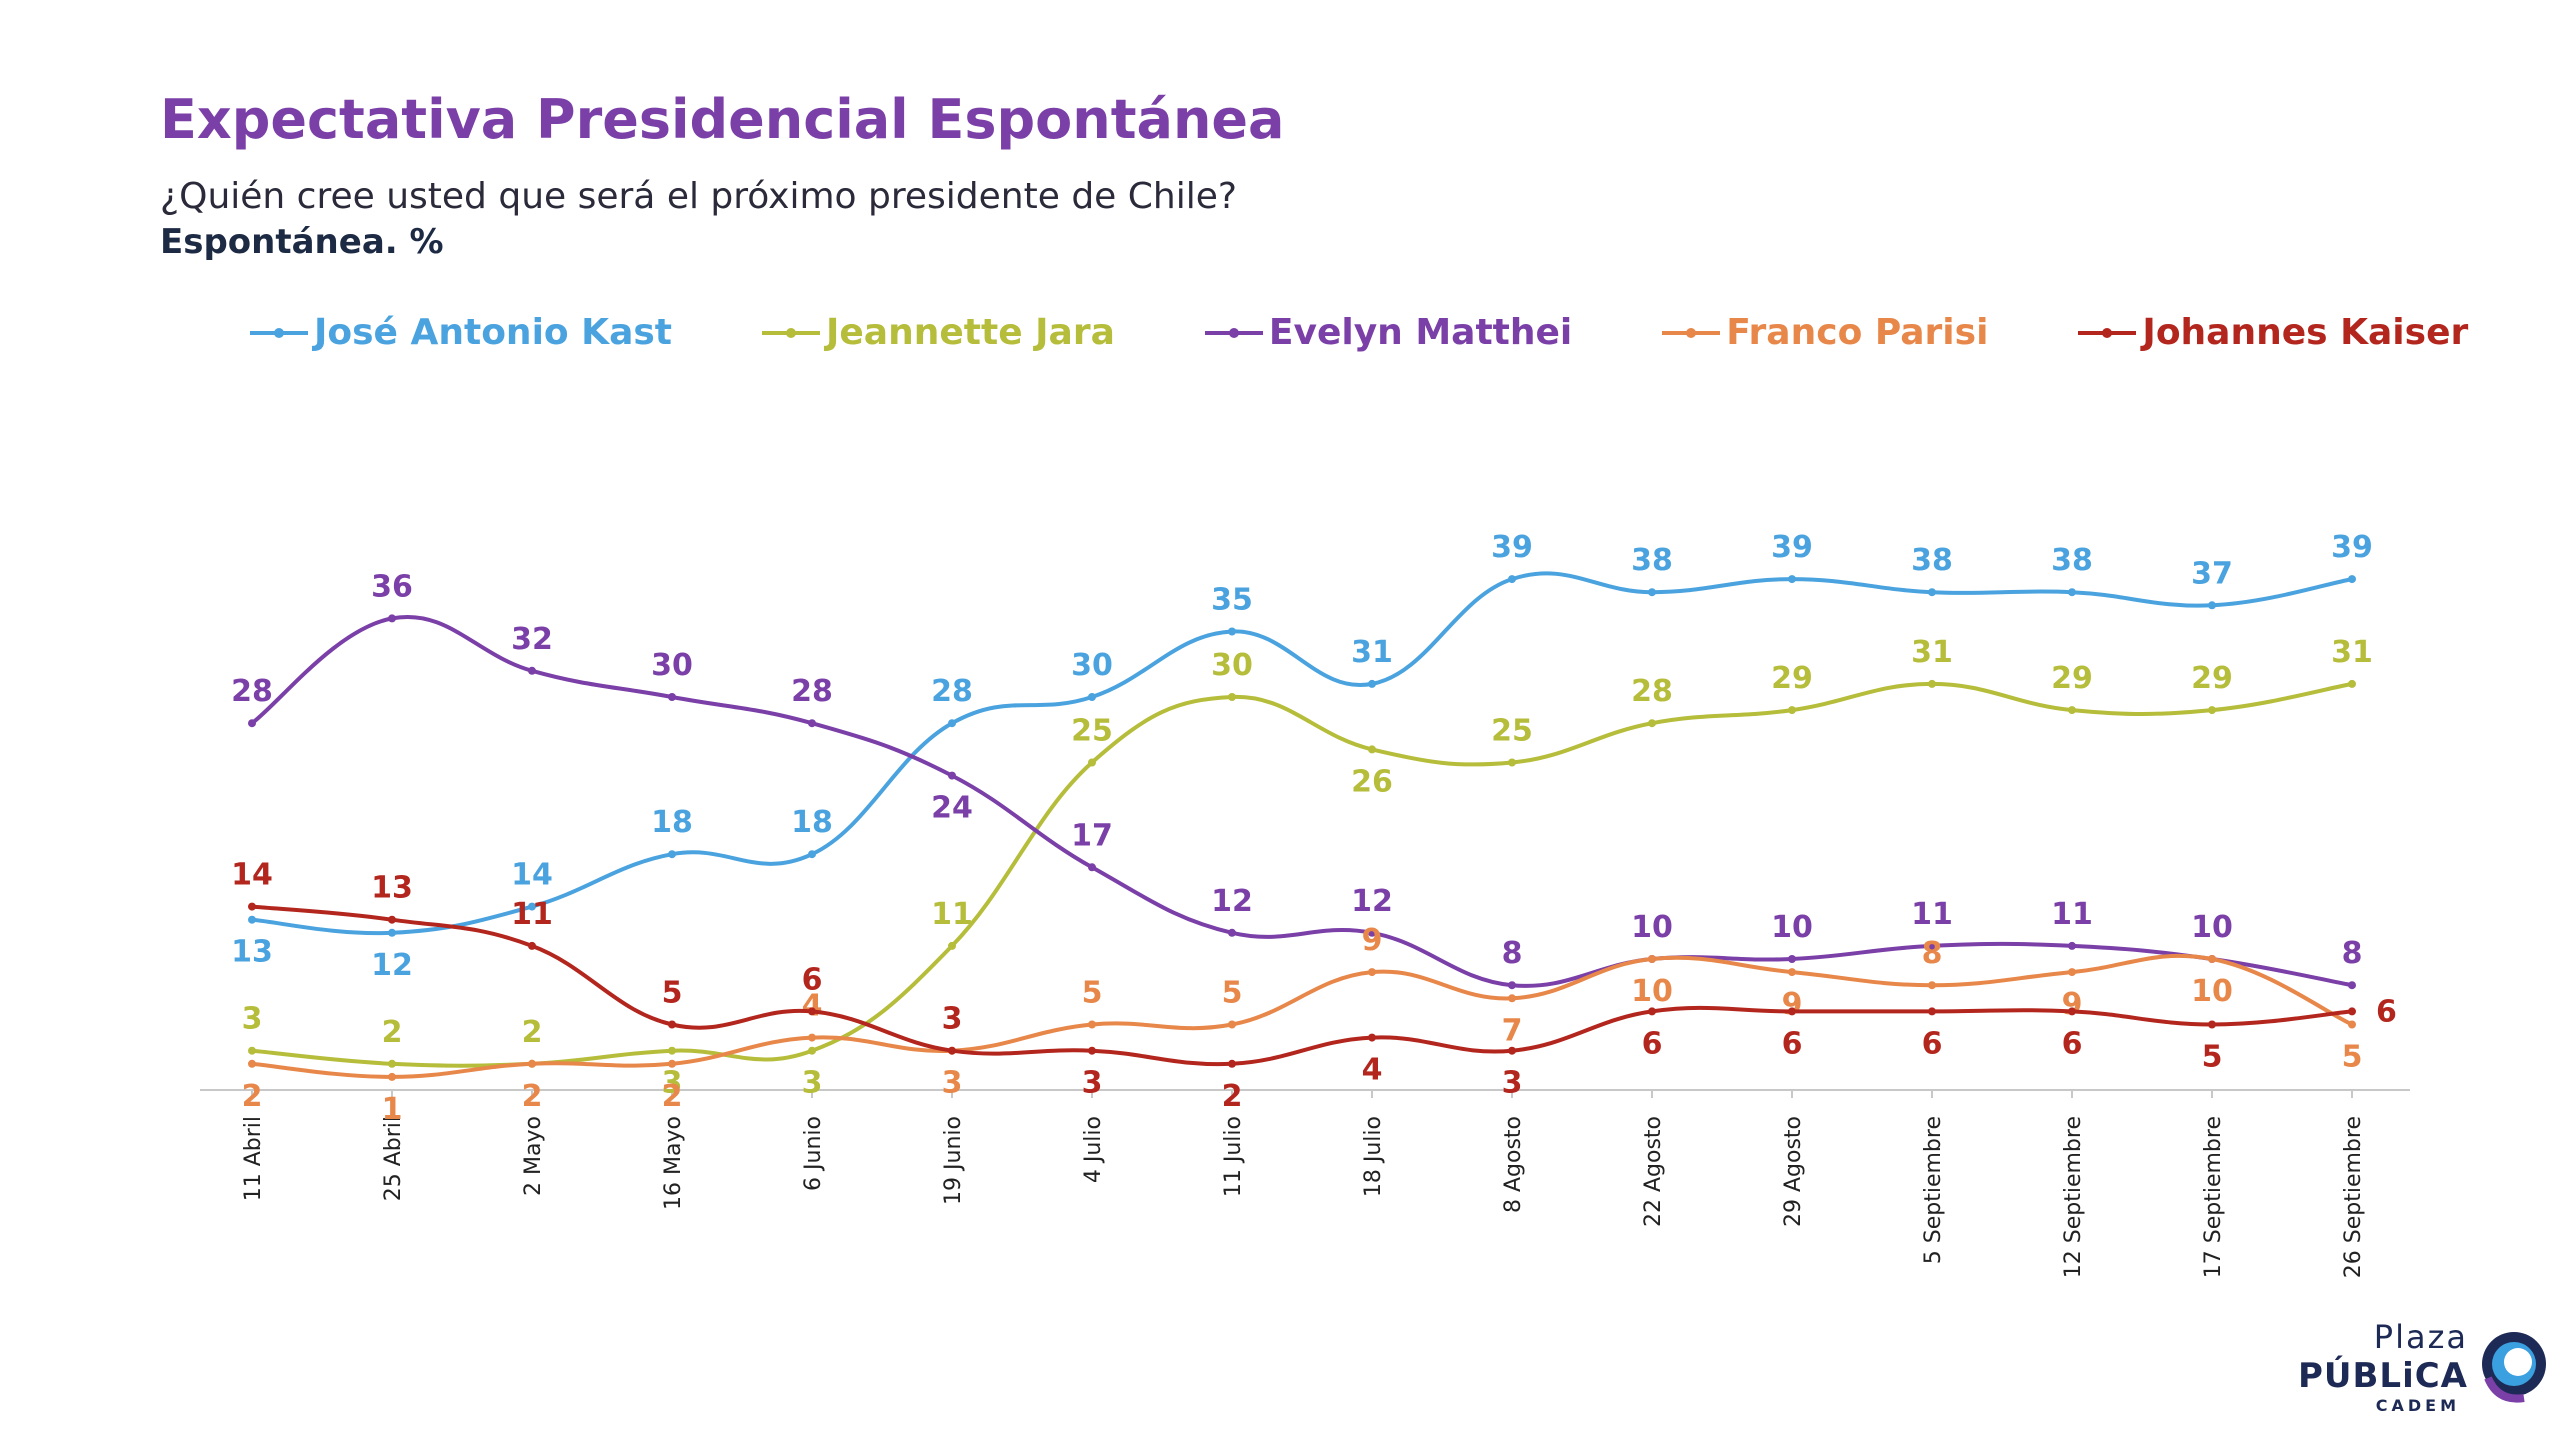 This screenshot has width=2560, height=1432. What do you see at coordinates (1092, 993) in the screenshot?
I see `data-label: 5` at bounding box center [1092, 993].